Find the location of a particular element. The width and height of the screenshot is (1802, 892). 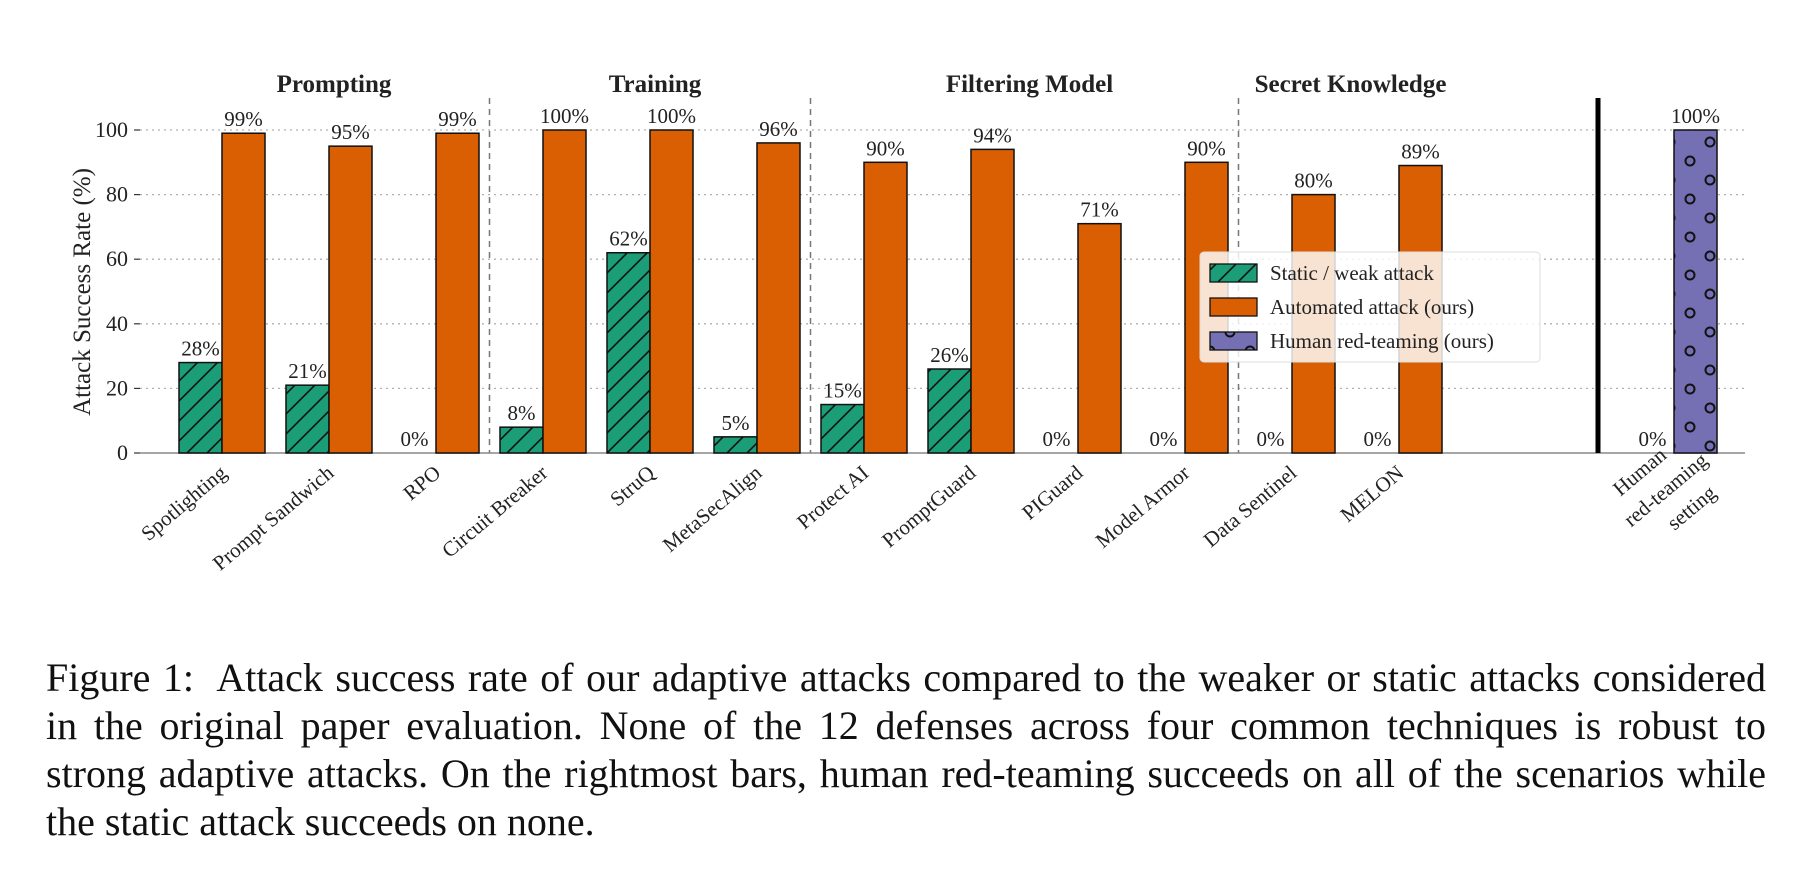

y-tick-label: 100 is located at coordinates (111, 129).